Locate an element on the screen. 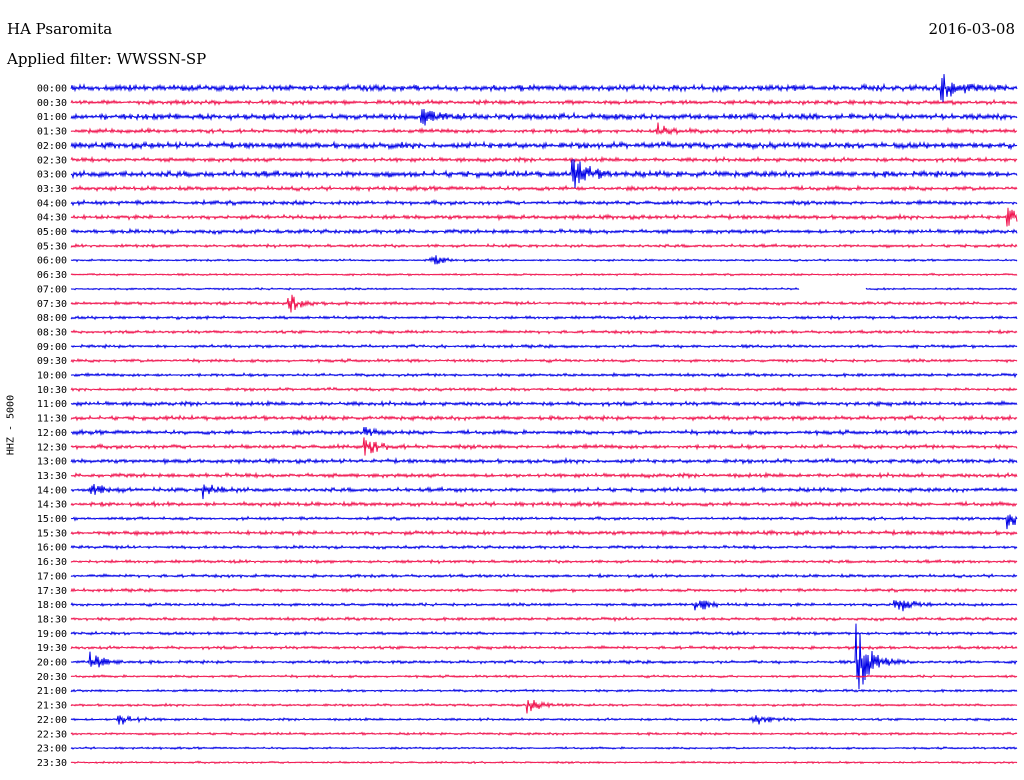 The image size is (1024, 780). time-tick-label: 19:30 is located at coordinates (52, 648).